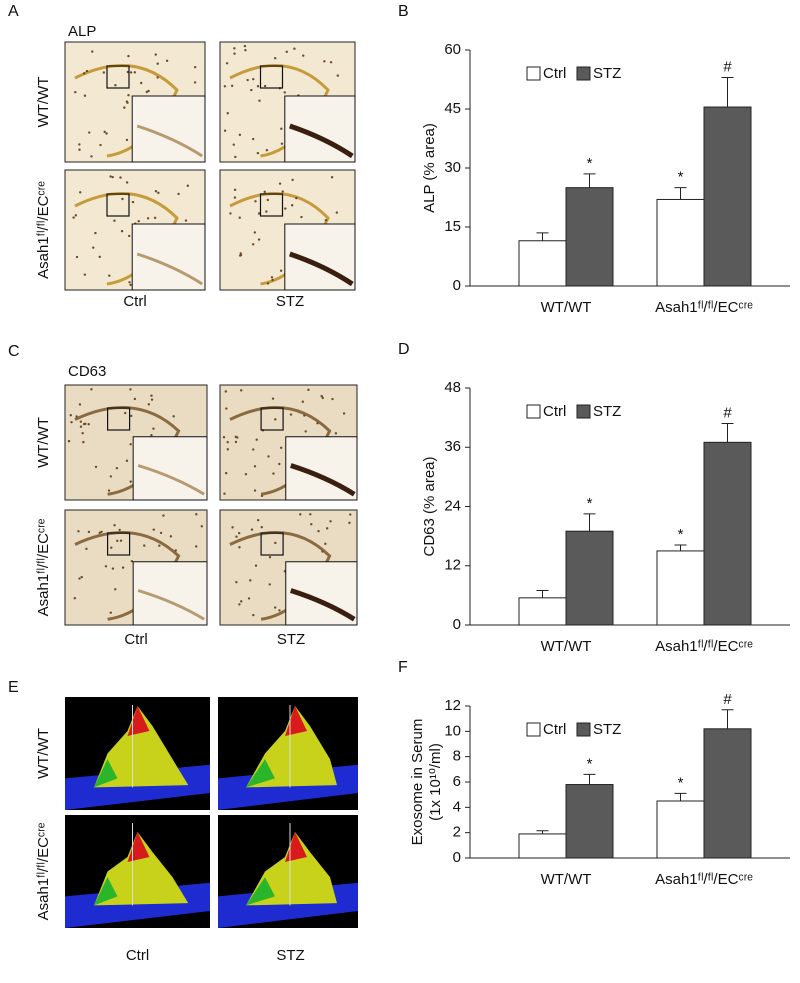  I want to click on legend-swatch, so click(533, 729).